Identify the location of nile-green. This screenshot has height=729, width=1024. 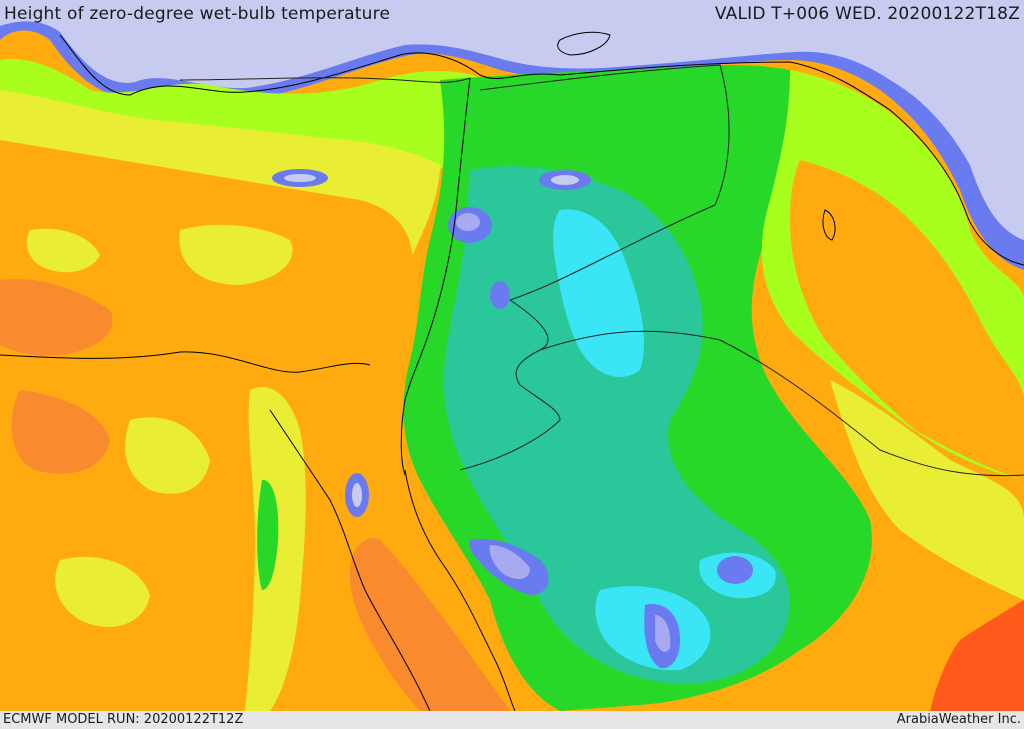
(268, 534).